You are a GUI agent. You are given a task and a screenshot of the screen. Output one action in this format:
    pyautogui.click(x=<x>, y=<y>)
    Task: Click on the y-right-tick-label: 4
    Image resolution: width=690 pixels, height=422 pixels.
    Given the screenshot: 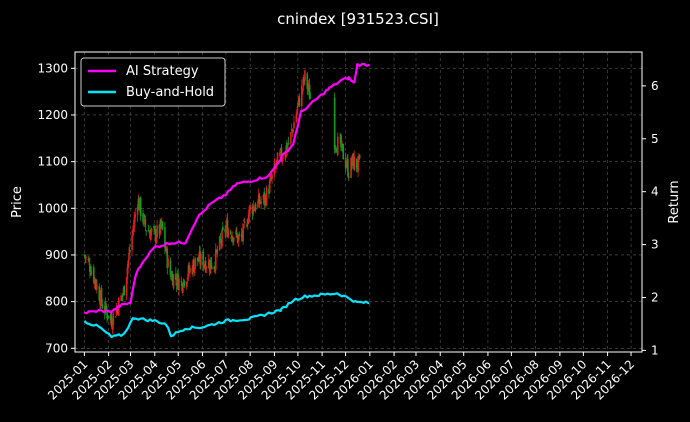 What is the action you would take?
    pyautogui.click(x=655, y=192)
    